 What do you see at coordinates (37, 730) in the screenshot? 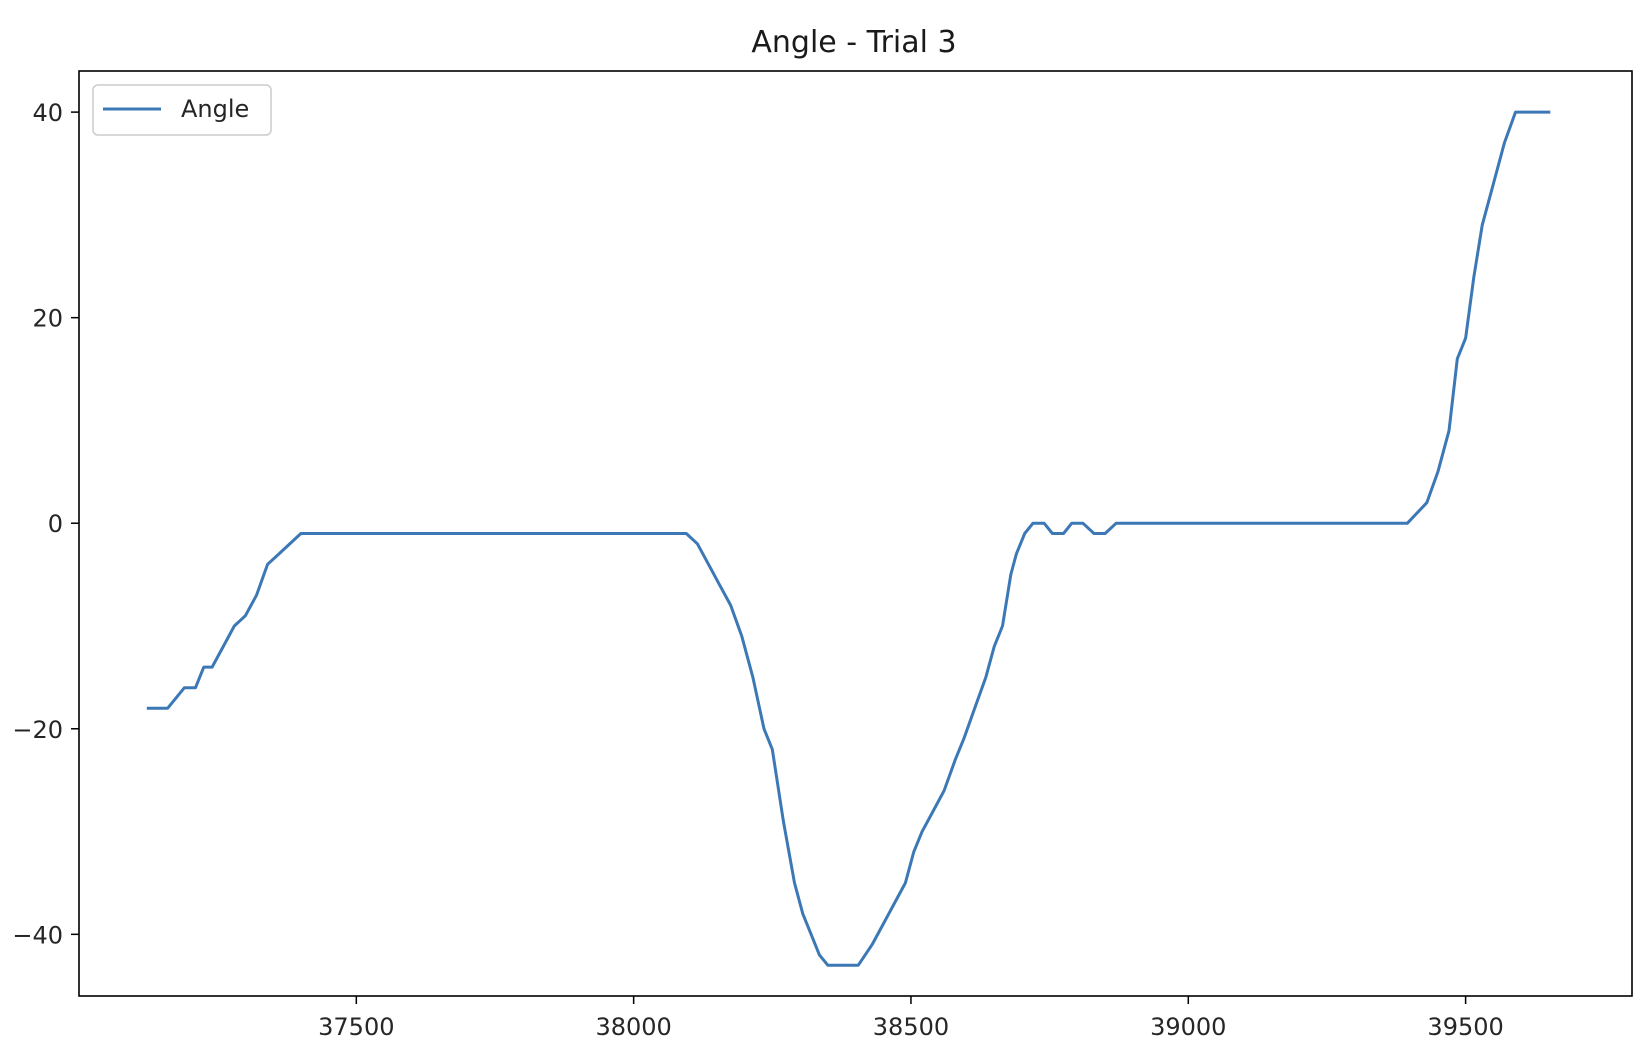
I see `y-tick-label: −20` at bounding box center [37, 730].